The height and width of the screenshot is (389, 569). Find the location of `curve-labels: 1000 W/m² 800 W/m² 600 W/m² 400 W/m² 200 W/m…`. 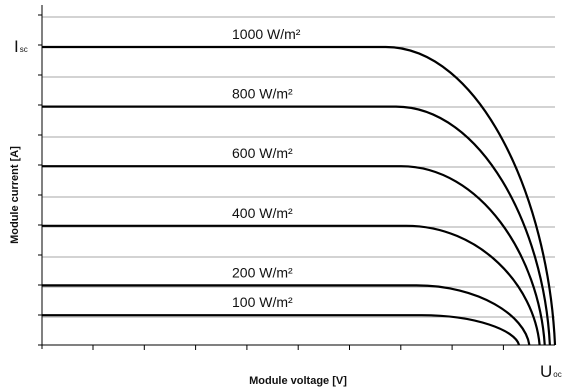

curve-labels: 1000 W/m² 800 W/m² 600 W/m² 400 W/m² 200 W/m… is located at coordinates (266, 168).